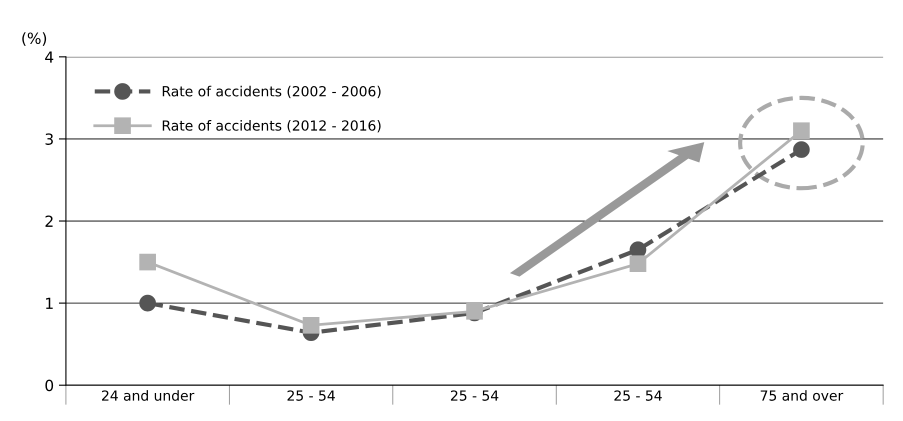 The image size is (903, 421). I want to click on x-tick-label: 75 and over, so click(802, 395).